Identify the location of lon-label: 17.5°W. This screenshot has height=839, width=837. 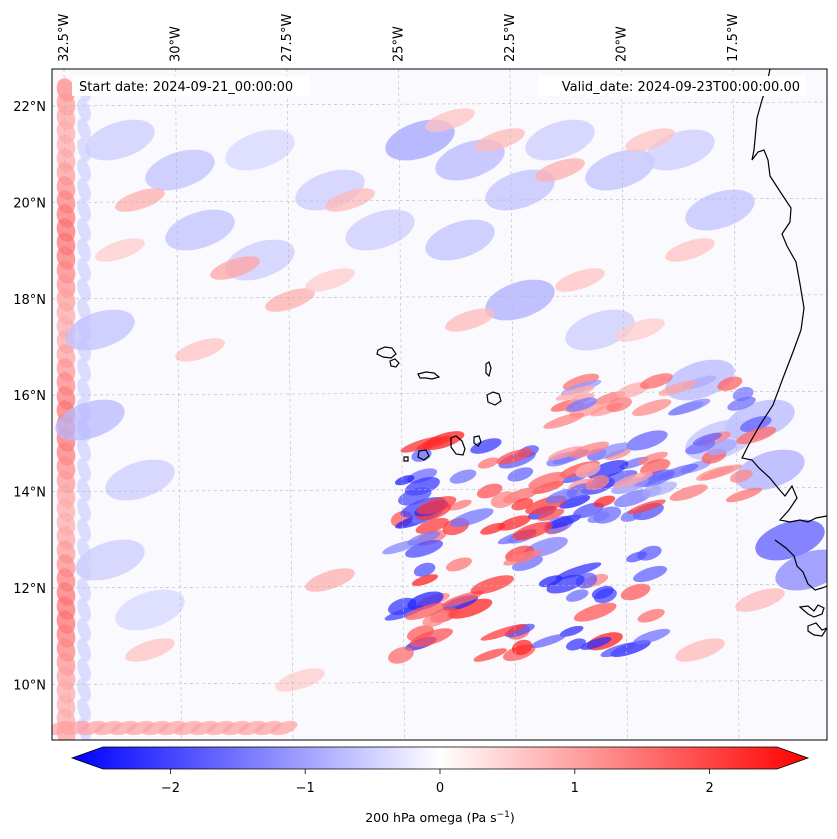
(733, 38).